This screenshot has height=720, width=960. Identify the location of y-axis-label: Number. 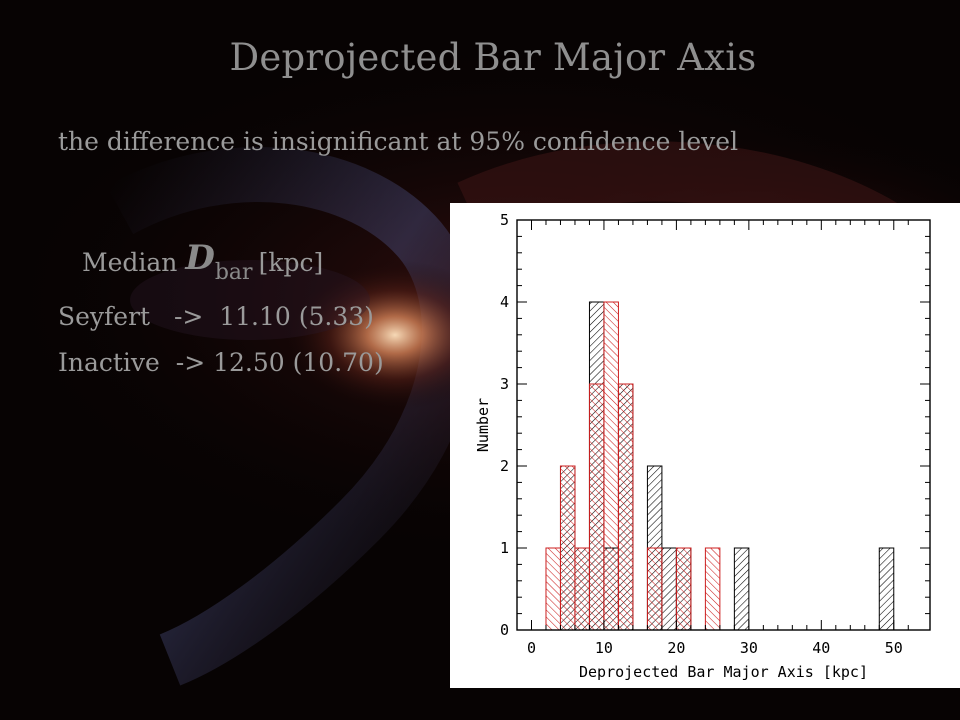
(483, 425).